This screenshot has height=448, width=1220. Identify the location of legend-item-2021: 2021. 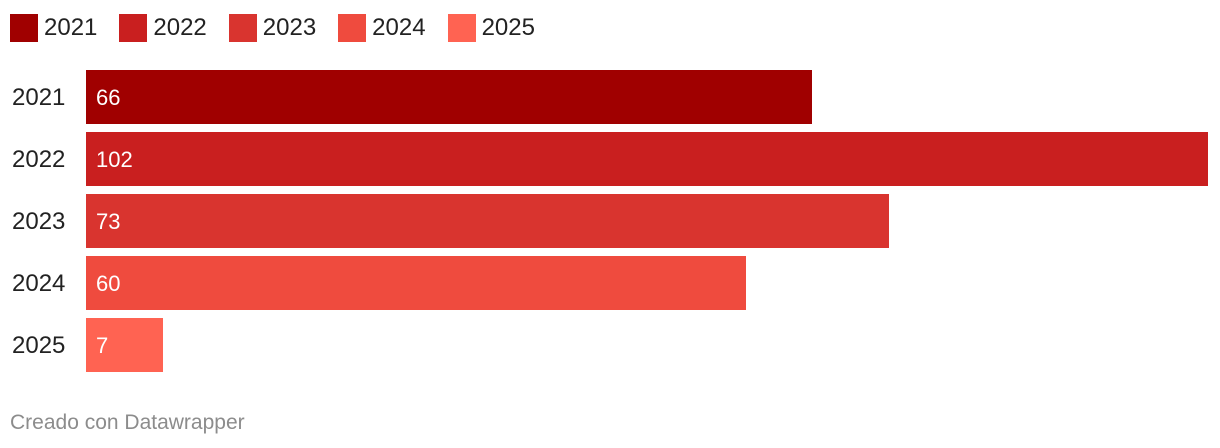
(53, 28).